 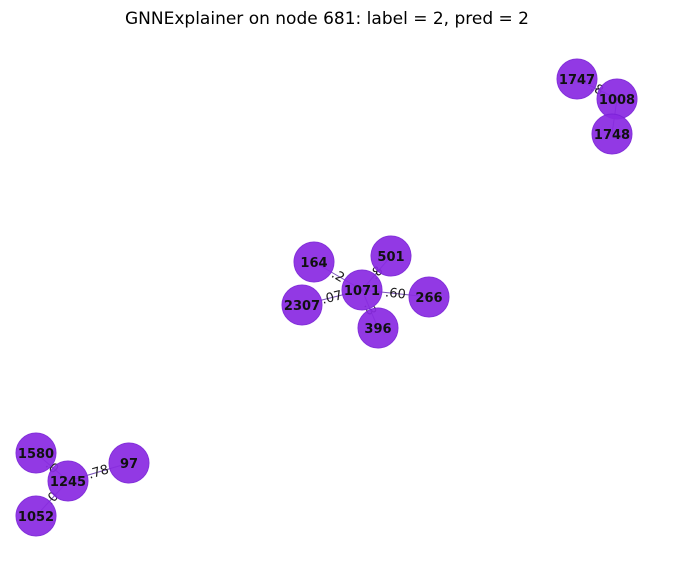 I want to click on node-97: 97, so click(x=129, y=463).